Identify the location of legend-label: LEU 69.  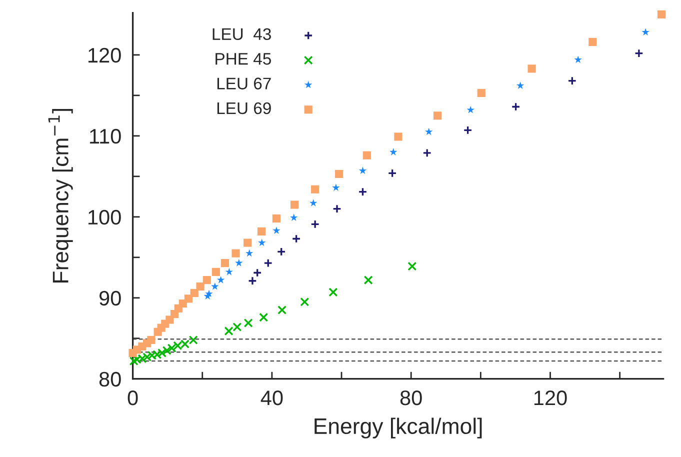
(244, 108).